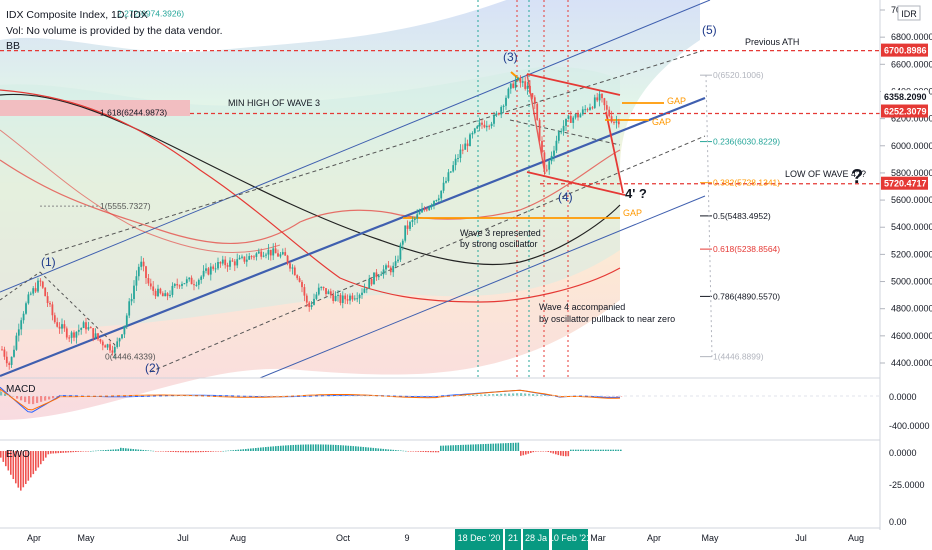 The image size is (932, 550). What do you see at coordinates (801, 538) in the screenshot?
I see `time-tick-label: Jul` at bounding box center [801, 538].